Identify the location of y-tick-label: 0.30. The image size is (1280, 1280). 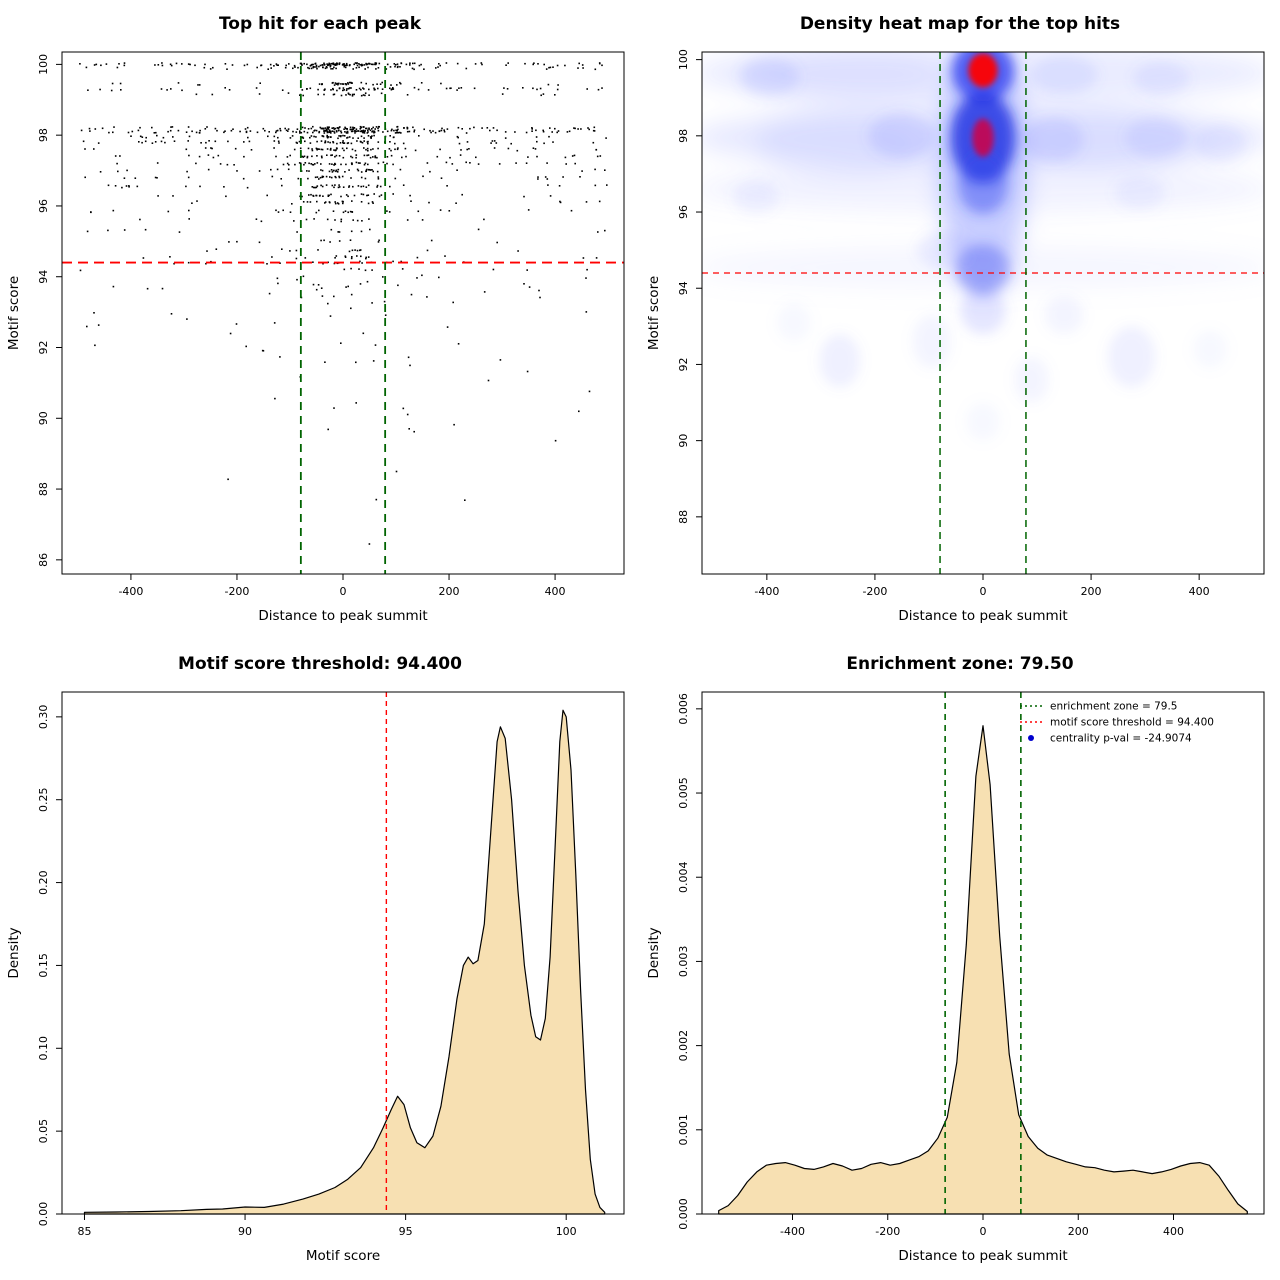
(43, 717).